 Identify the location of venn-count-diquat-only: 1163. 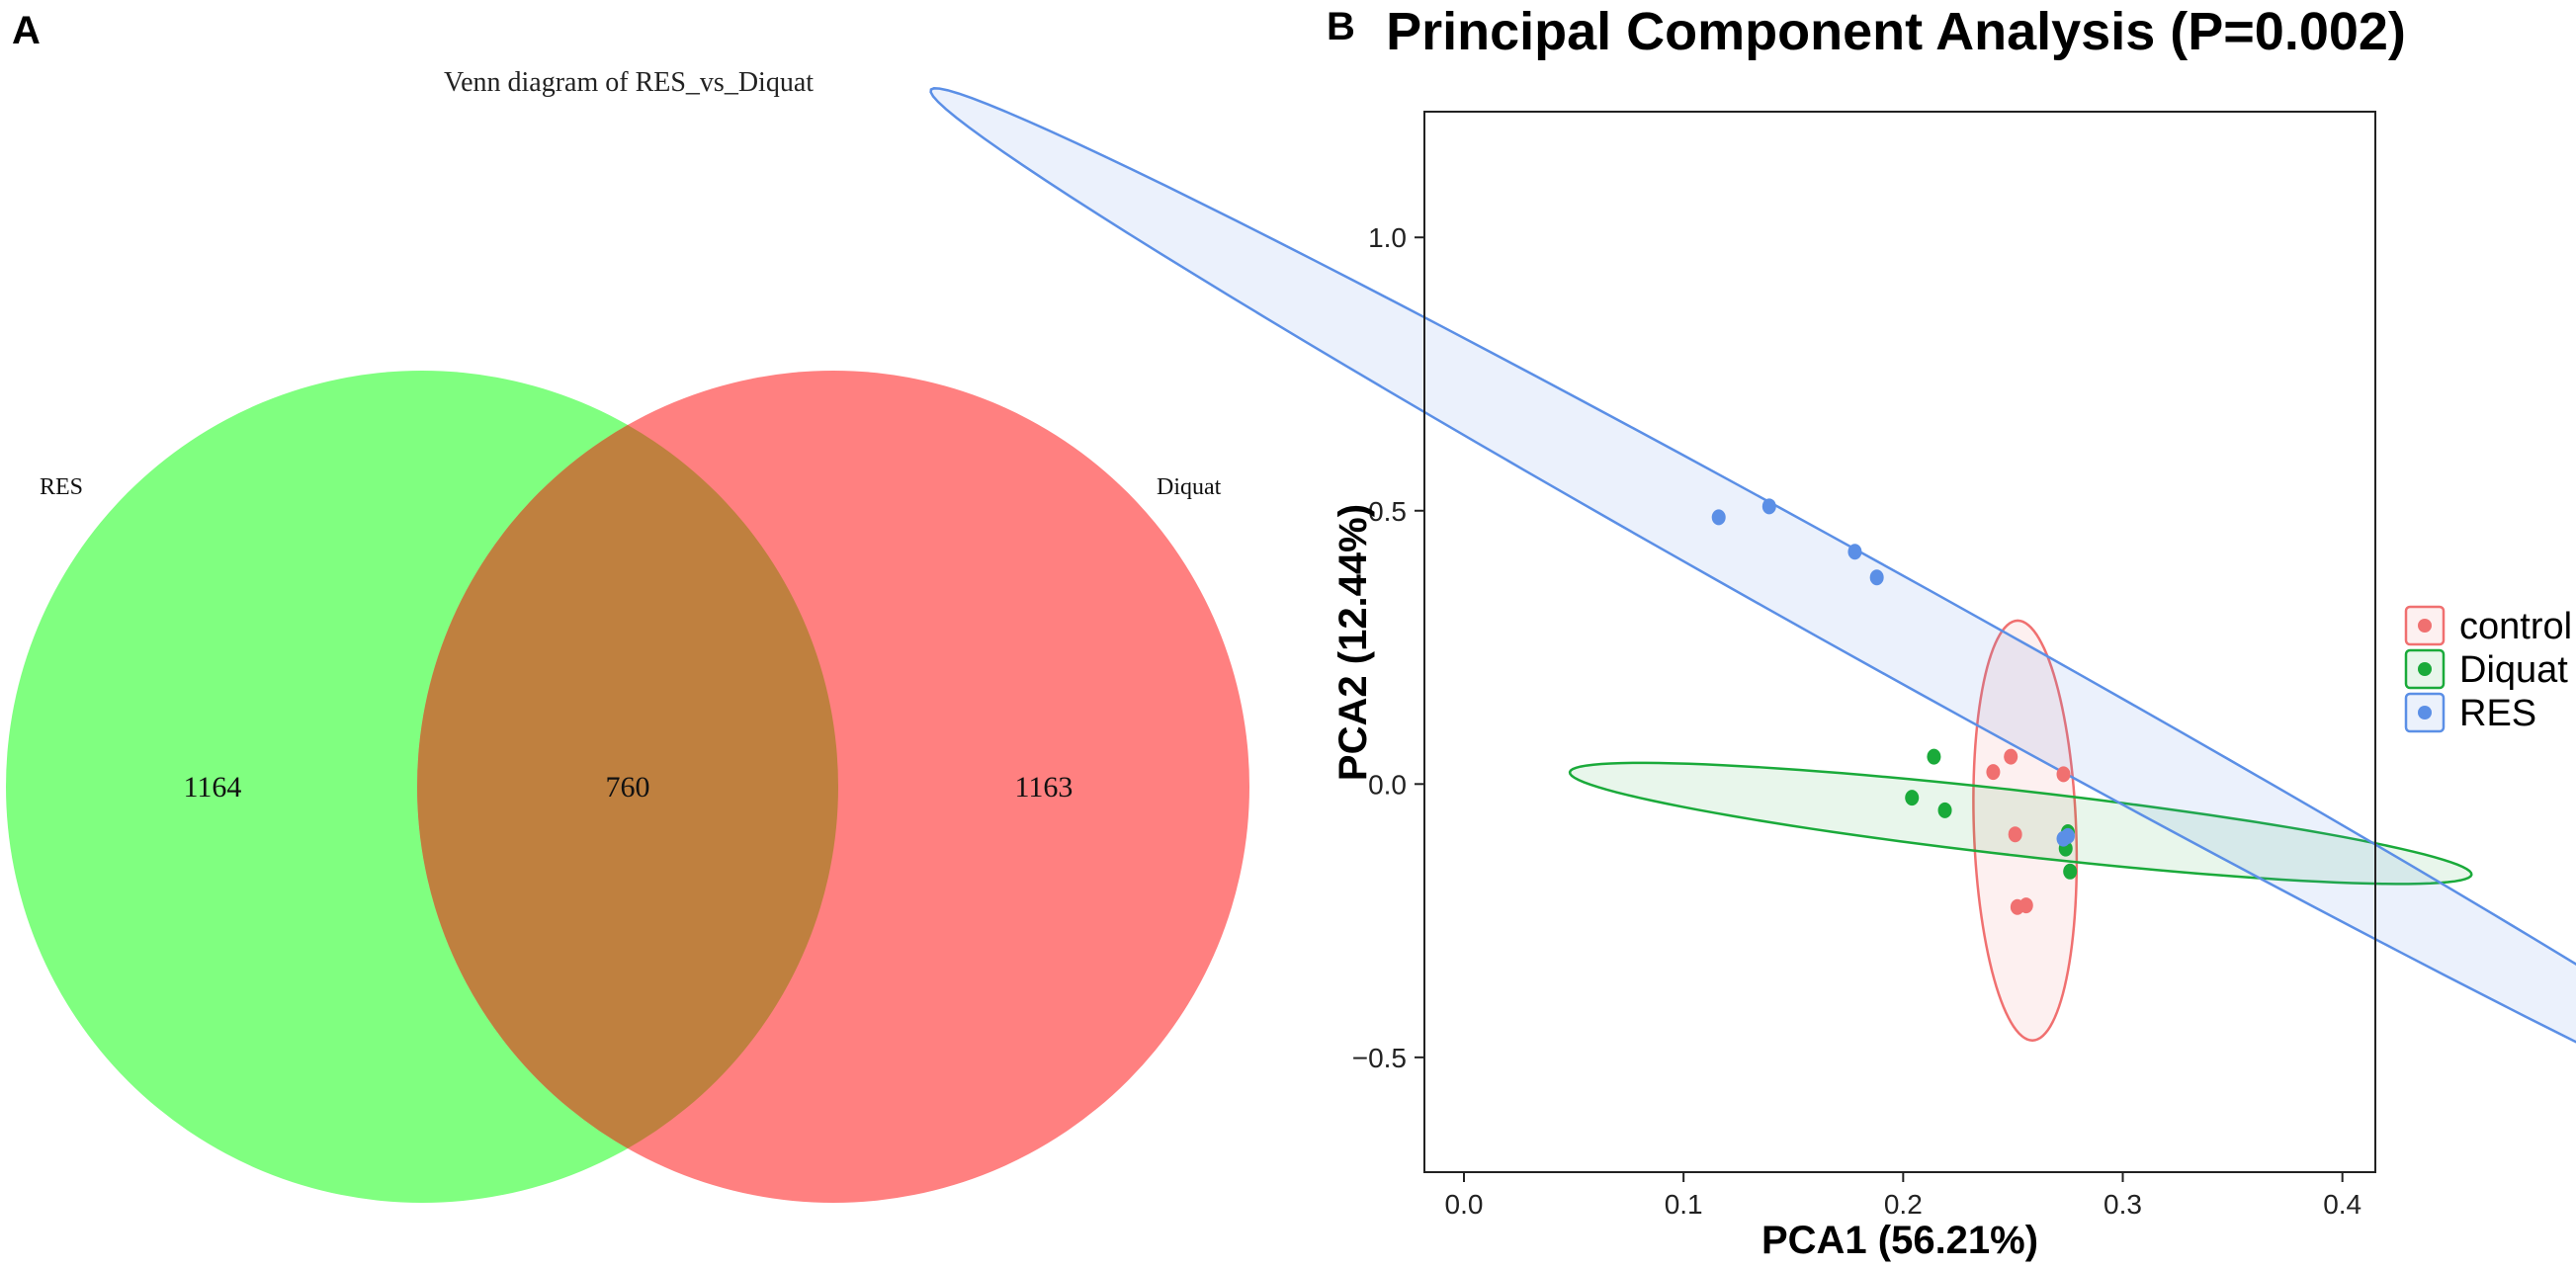
(1044, 787).